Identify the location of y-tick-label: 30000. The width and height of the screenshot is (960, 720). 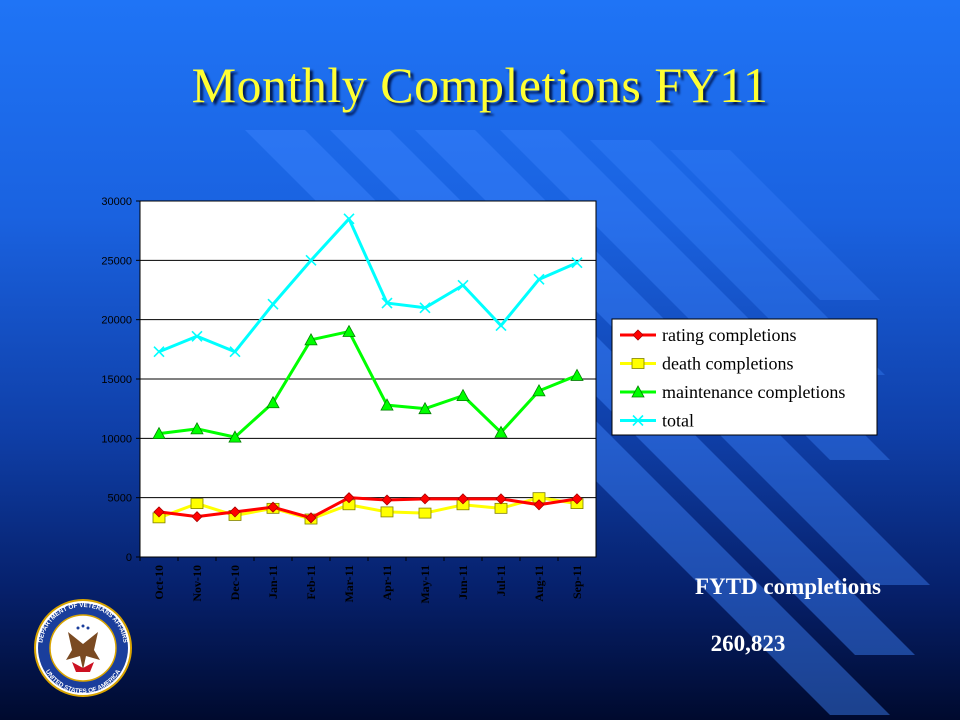
(116, 202).